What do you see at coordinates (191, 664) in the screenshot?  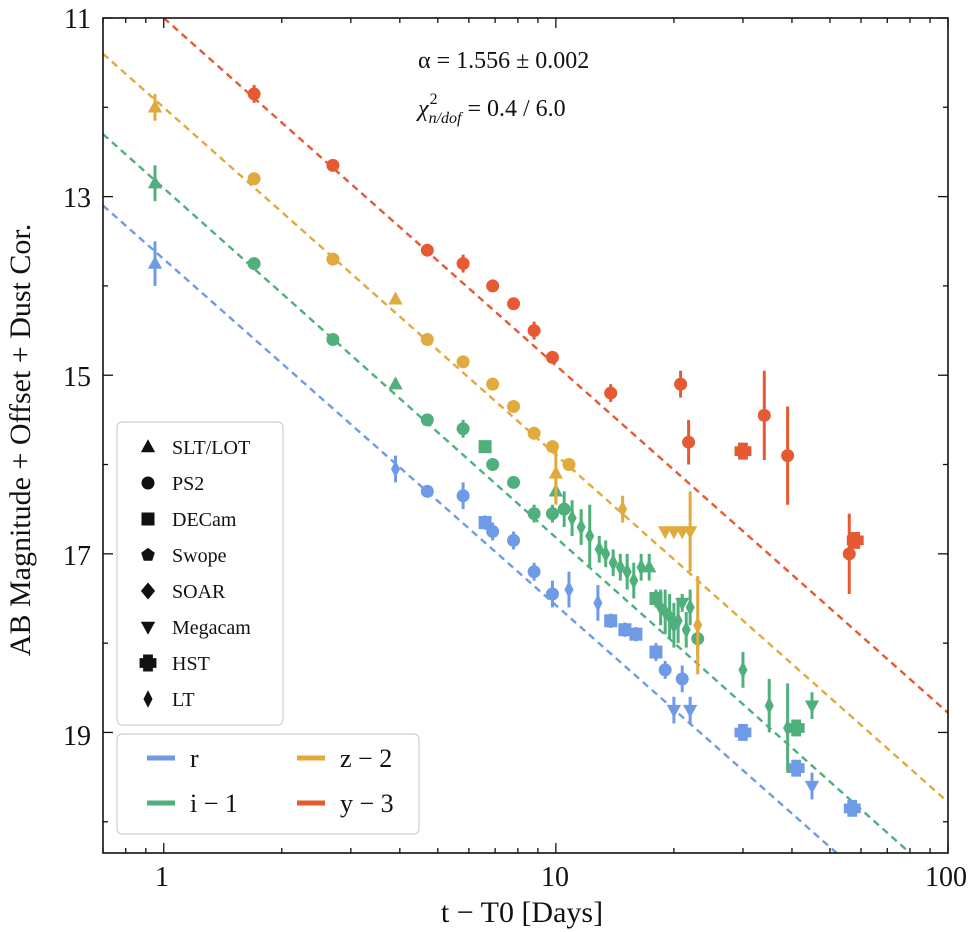 I see `legend-label-hst: HST` at bounding box center [191, 664].